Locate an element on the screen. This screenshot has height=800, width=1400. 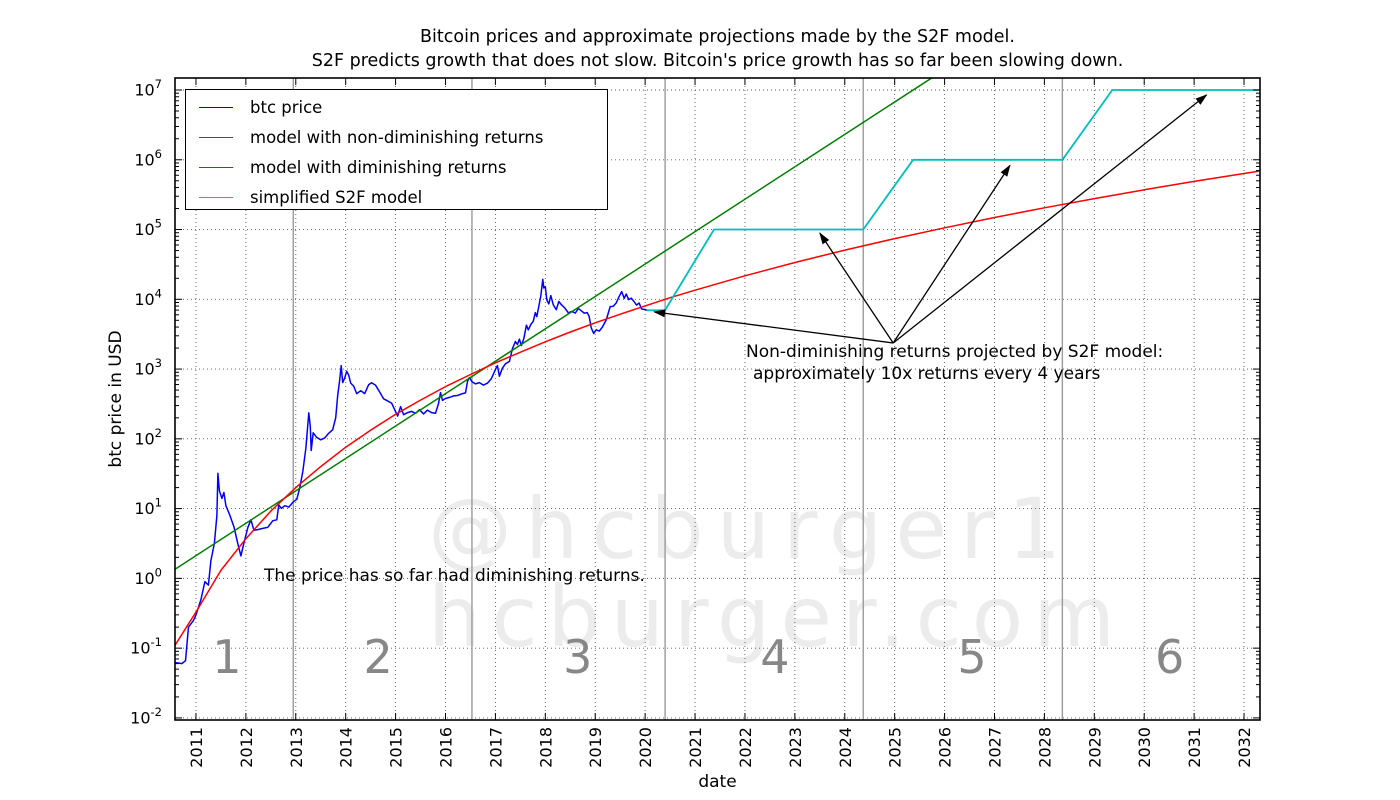
y-tick-exponent: 0 is located at coordinates (158, 572).